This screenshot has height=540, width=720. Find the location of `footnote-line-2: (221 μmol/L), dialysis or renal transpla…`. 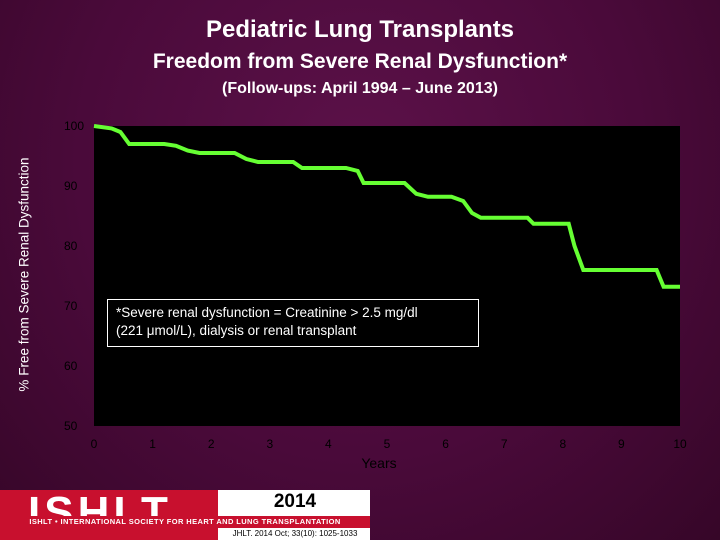

footnote-line-2: (221 μmol/L), dialysis or renal transpla… is located at coordinates (236, 330).